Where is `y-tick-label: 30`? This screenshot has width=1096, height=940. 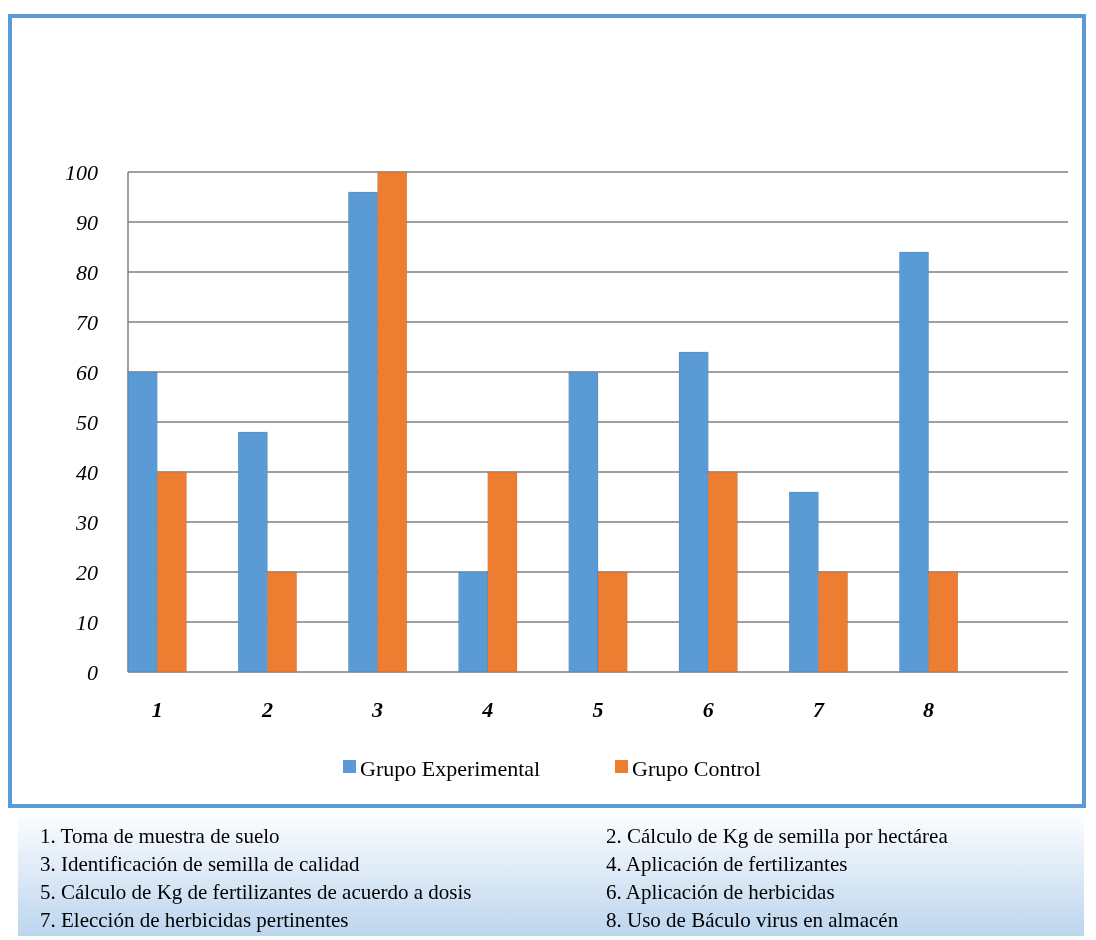 y-tick-label: 30 is located at coordinates (86, 522).